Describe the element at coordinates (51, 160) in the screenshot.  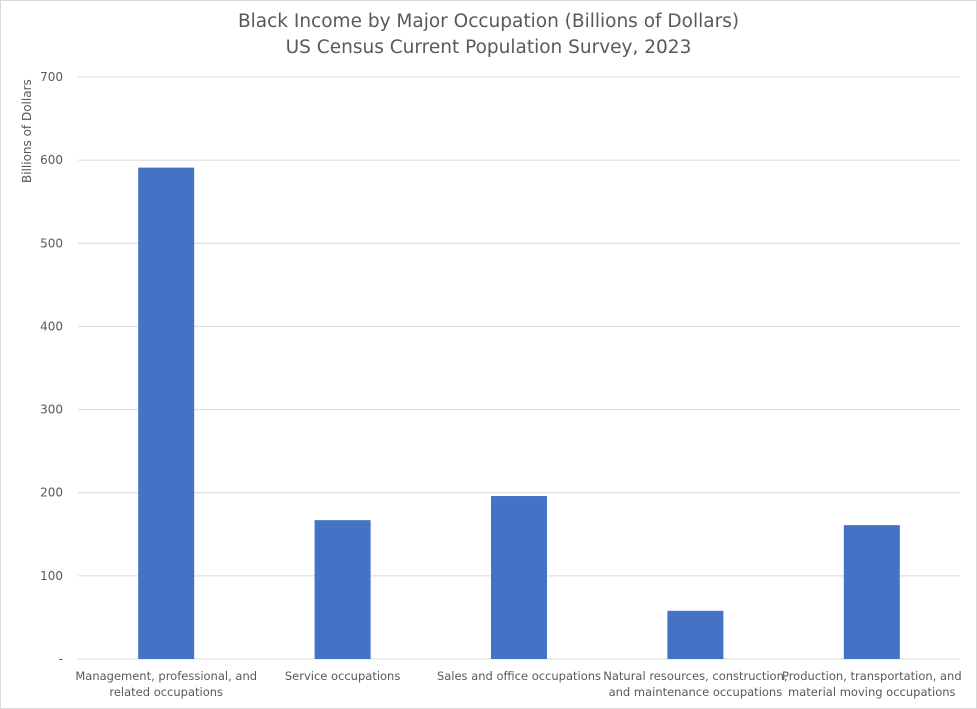
I see `y-tick-label: 600` at that location.